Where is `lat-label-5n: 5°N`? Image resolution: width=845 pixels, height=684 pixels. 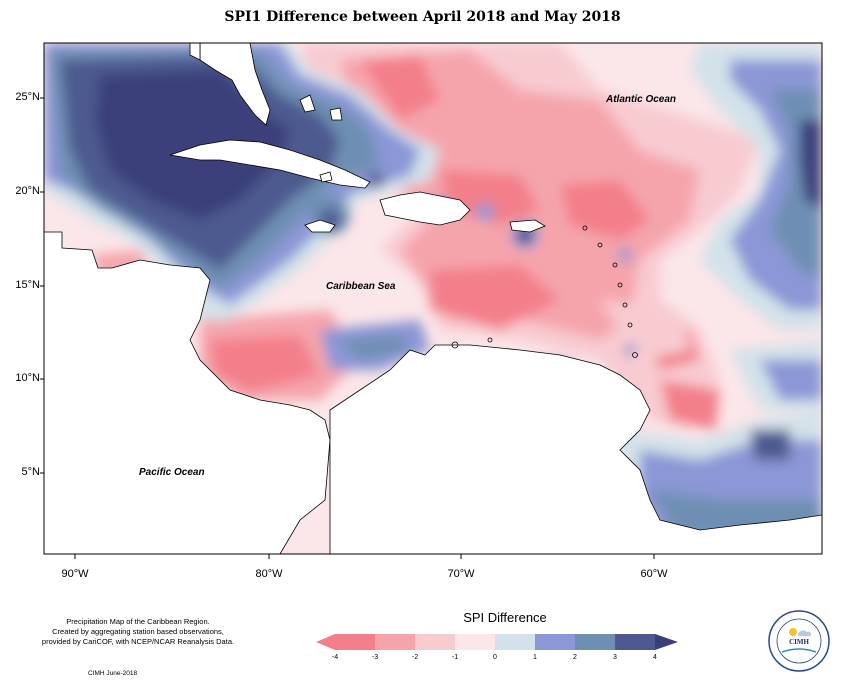 lat-label-5n: 5°N is located at coordinates (30, 472).